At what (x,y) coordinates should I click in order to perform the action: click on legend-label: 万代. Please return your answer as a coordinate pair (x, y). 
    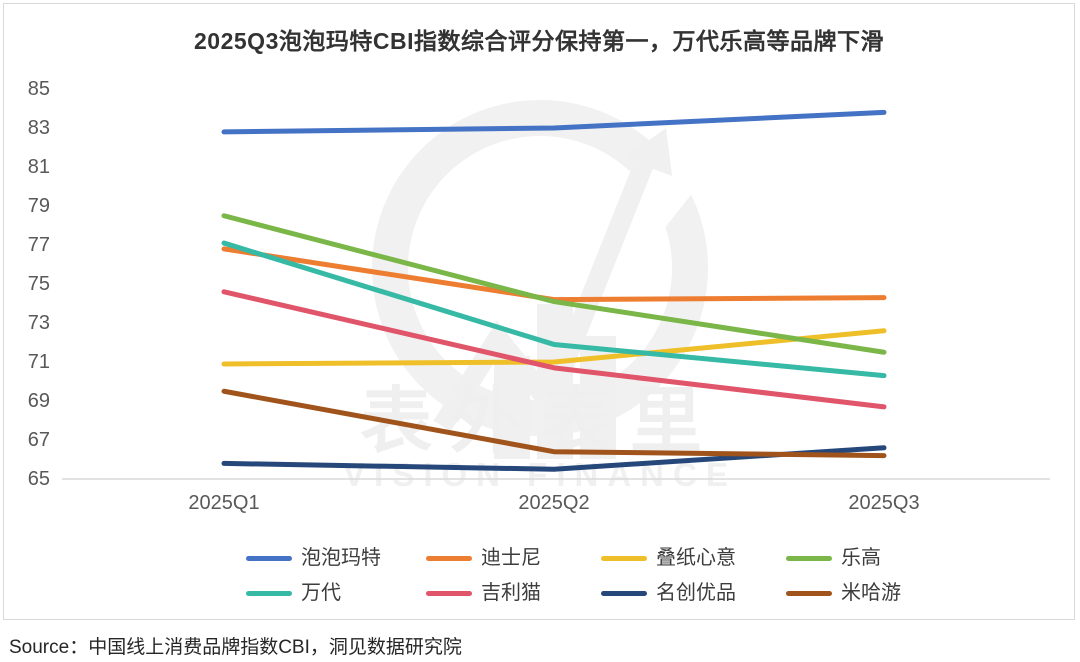
    Looking at the image, I should click on (321, 593).